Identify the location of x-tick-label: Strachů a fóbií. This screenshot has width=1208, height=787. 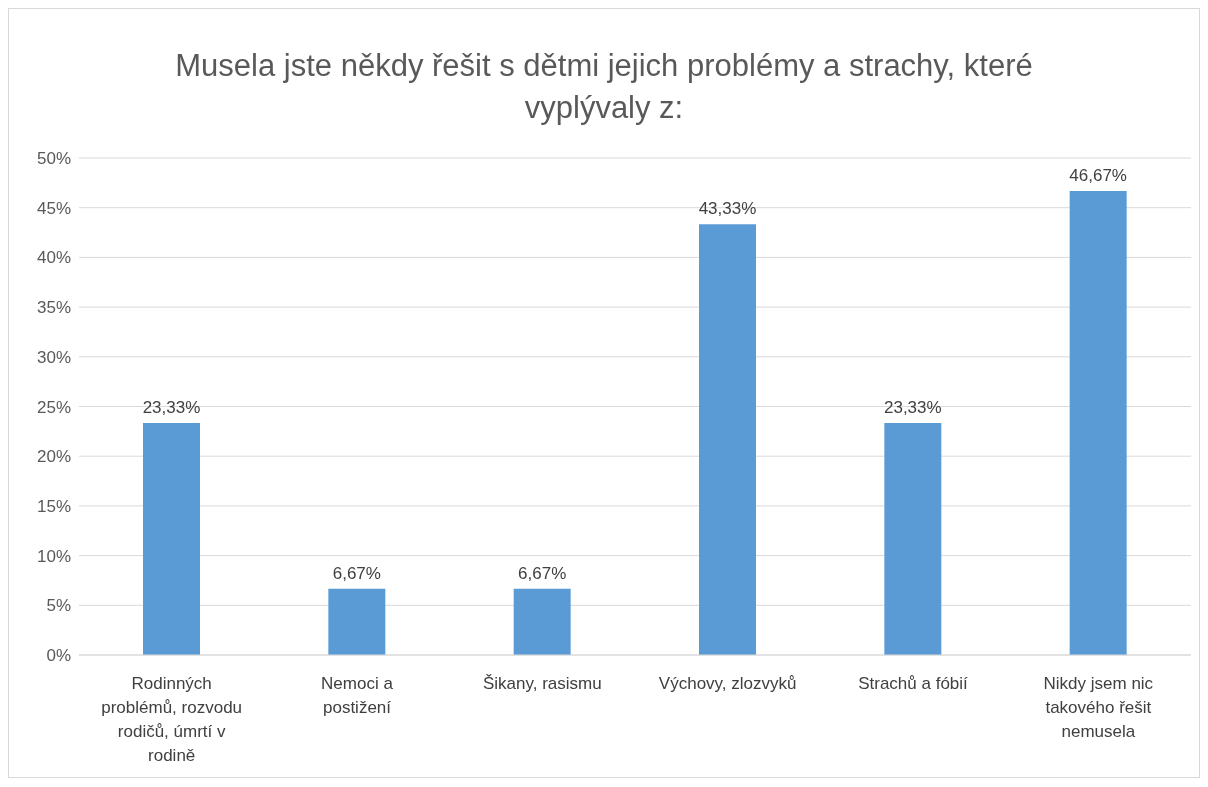
(913, 683).